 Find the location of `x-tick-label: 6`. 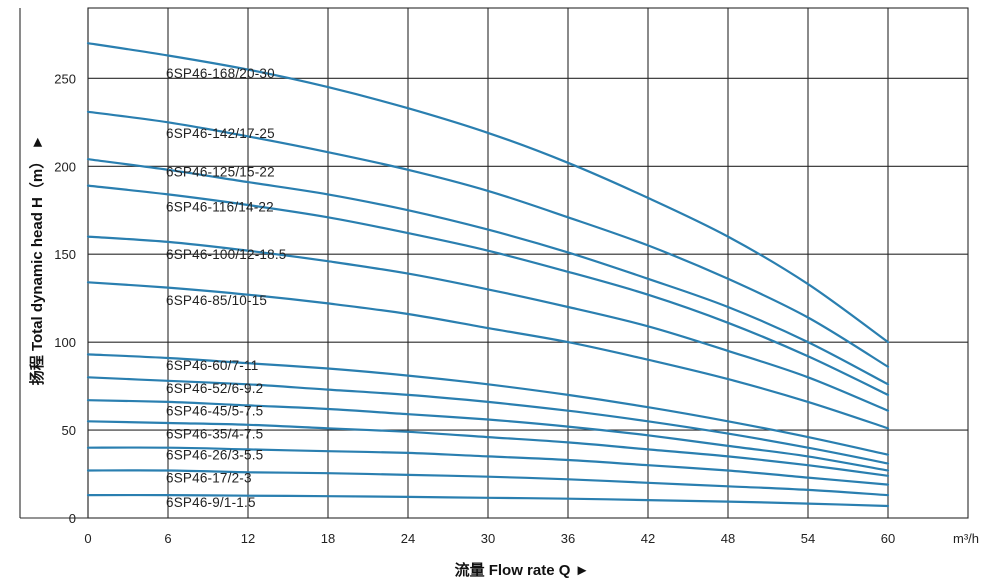

x-tick-label: 6 is located at coordinates (167, 538).